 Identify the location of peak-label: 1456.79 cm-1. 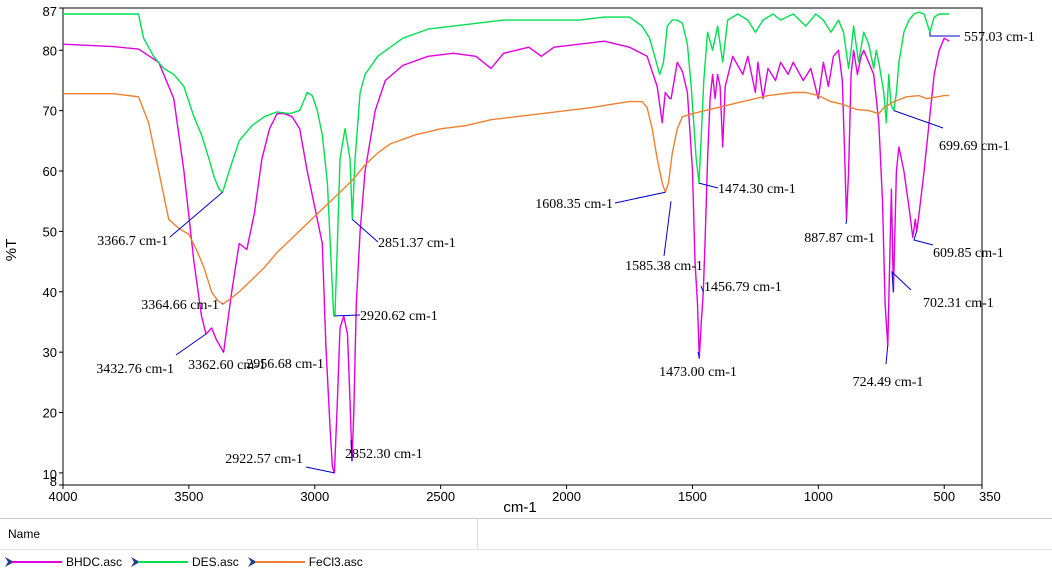
(743, 287).